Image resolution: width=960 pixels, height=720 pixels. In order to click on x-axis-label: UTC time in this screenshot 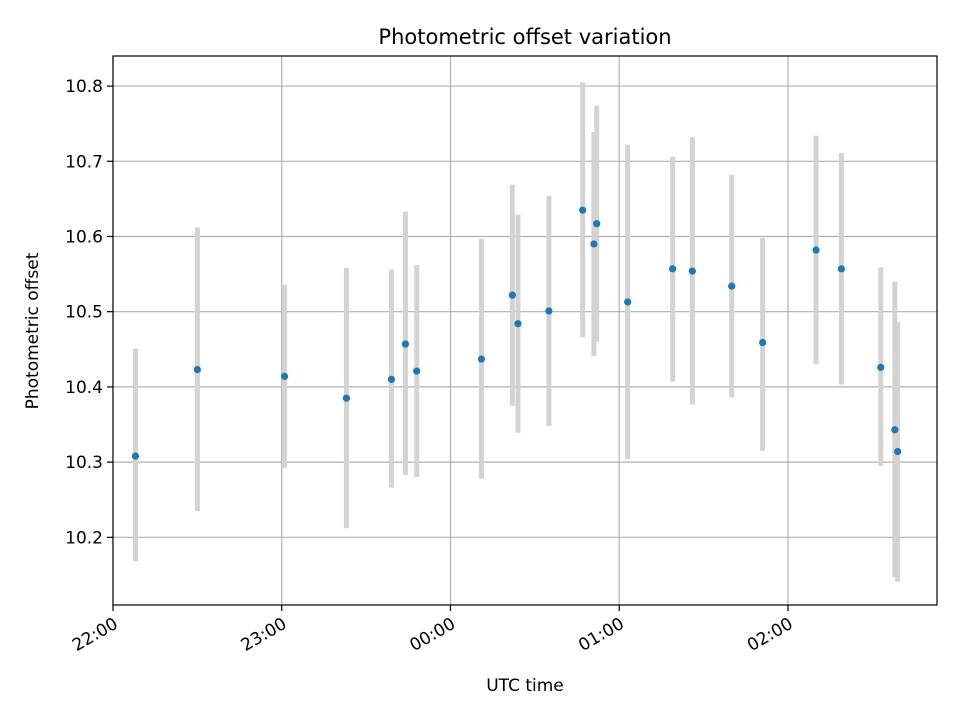, I will do `click(525, 686)`.